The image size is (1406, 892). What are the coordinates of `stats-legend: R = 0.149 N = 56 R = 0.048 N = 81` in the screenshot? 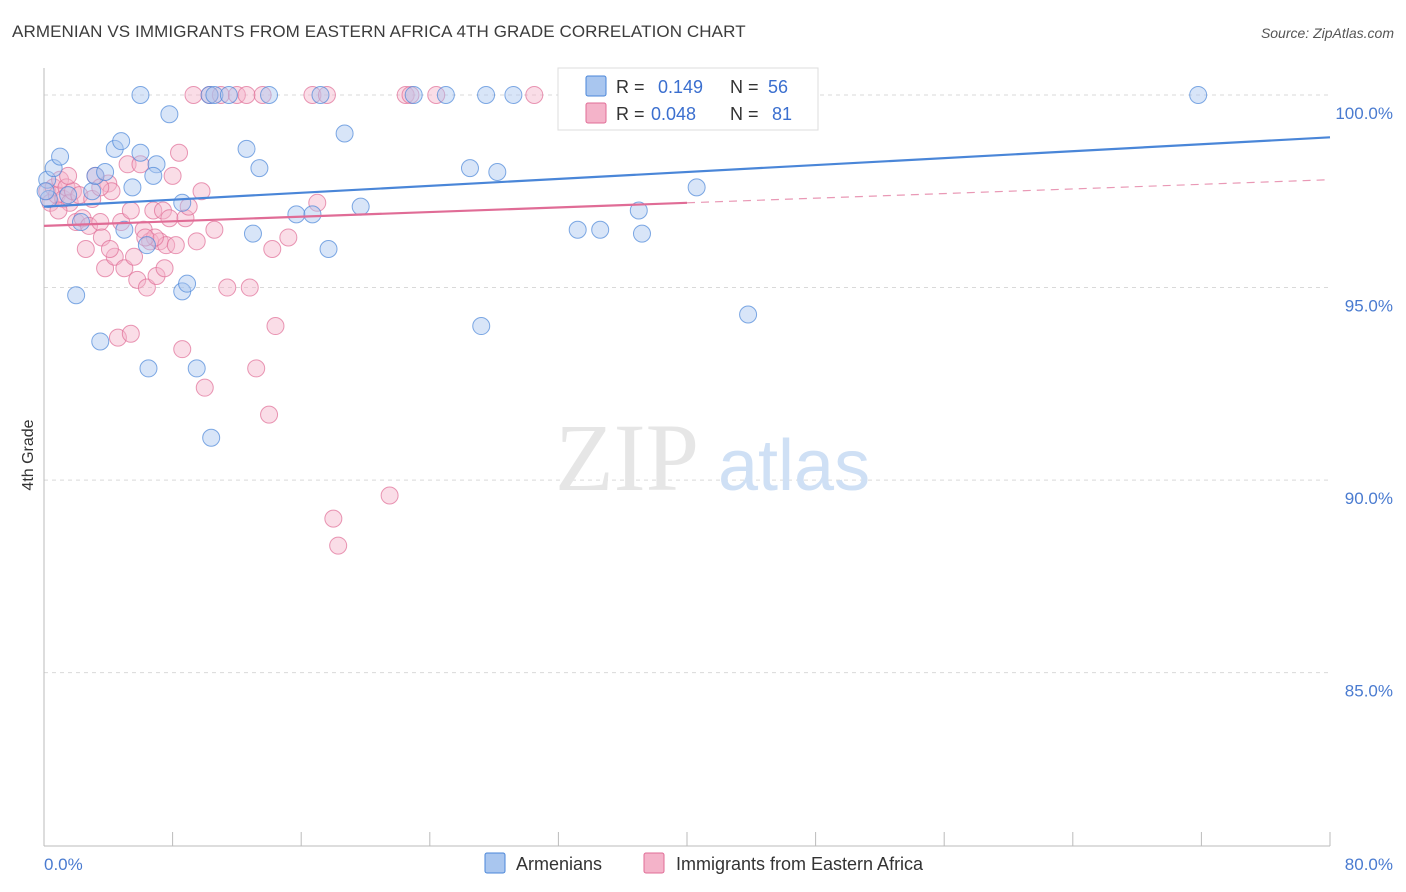 It's located at (688, 99).